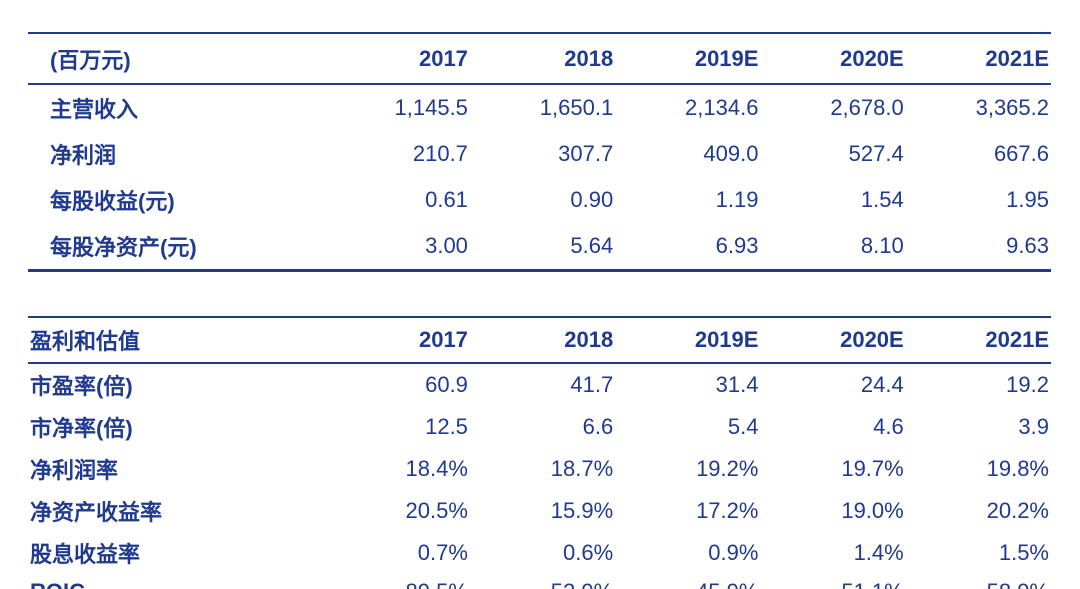 This screenshot has width=1080, height=589. I want to click on cell-value: 307.7, so click(586, 153).